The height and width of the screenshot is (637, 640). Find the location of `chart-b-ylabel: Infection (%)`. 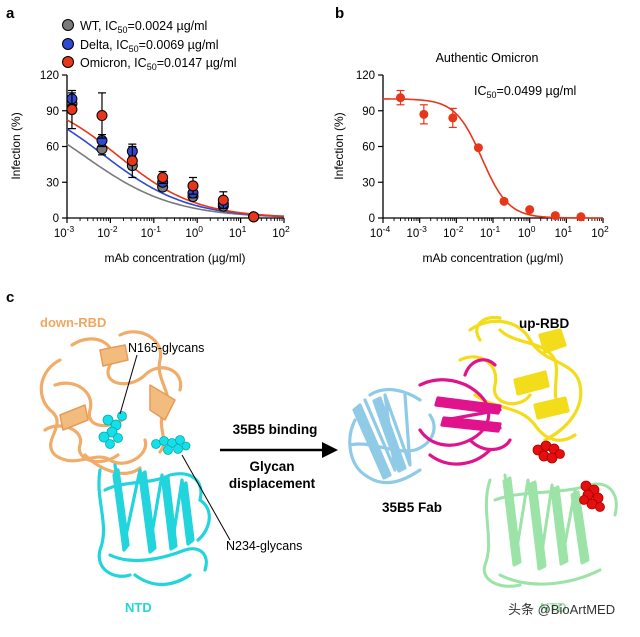

chart-b-ylabel: Infection (%) is located at coordinates (339, 145).